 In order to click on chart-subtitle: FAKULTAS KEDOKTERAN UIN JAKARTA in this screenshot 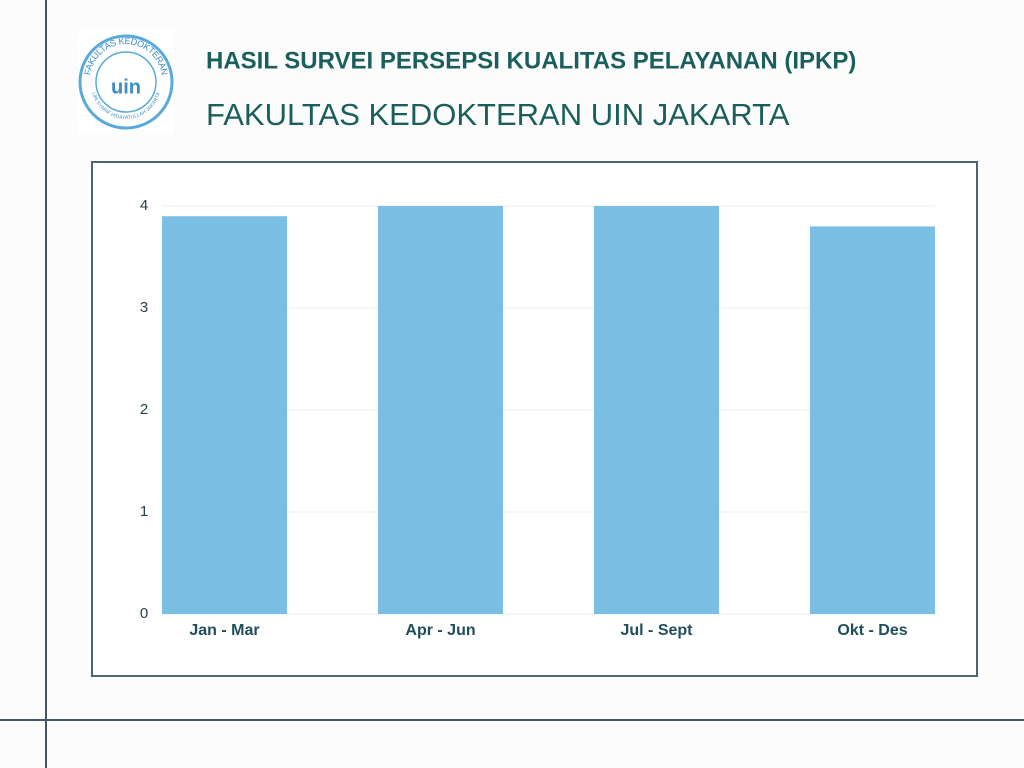, I will do `click(498, 114)`.